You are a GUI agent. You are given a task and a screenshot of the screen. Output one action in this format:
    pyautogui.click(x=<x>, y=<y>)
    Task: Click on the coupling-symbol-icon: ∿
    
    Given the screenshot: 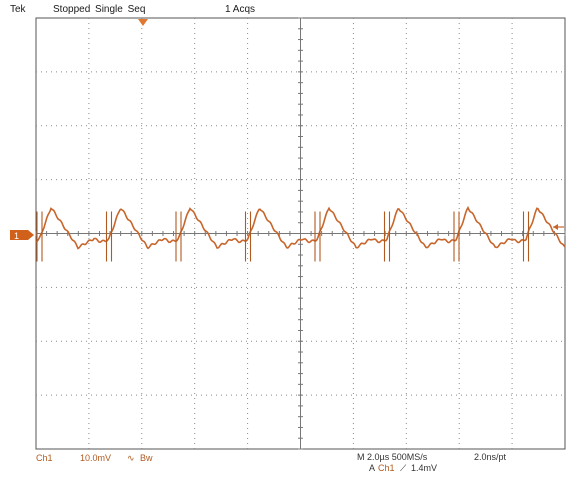 What is the action you would take?
    pyautogui.click(x=131, y=458)
    